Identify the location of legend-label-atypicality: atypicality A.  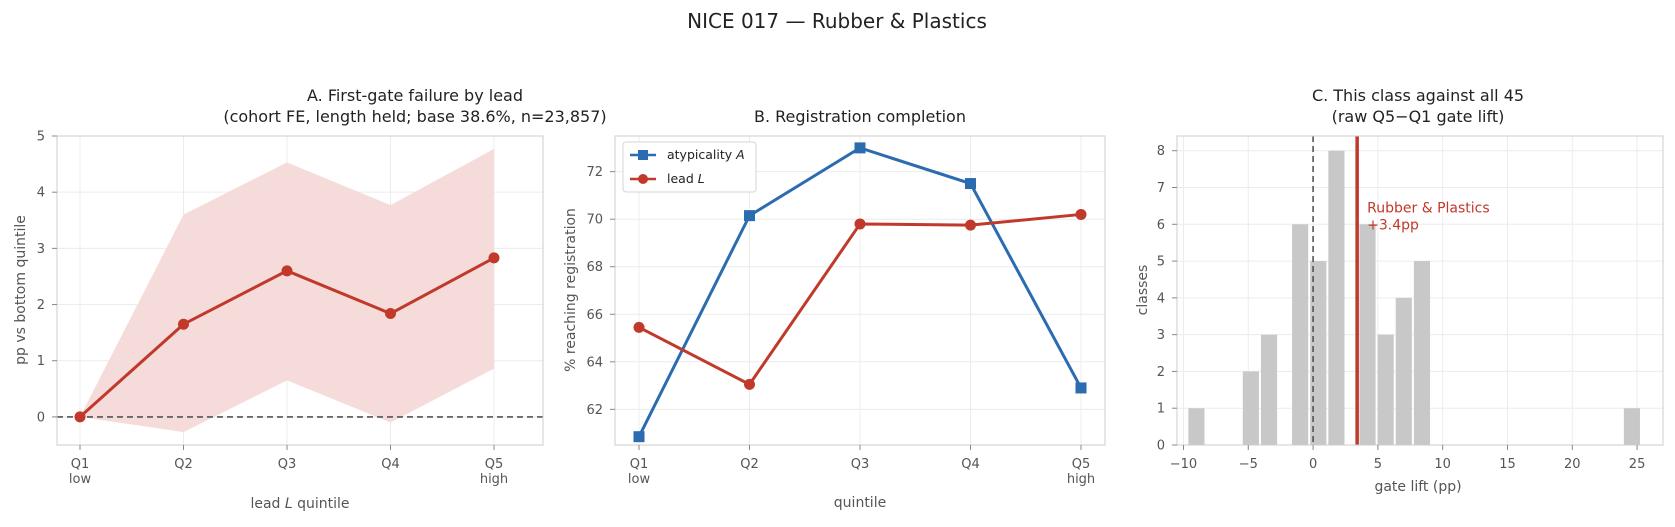
(706, 154).